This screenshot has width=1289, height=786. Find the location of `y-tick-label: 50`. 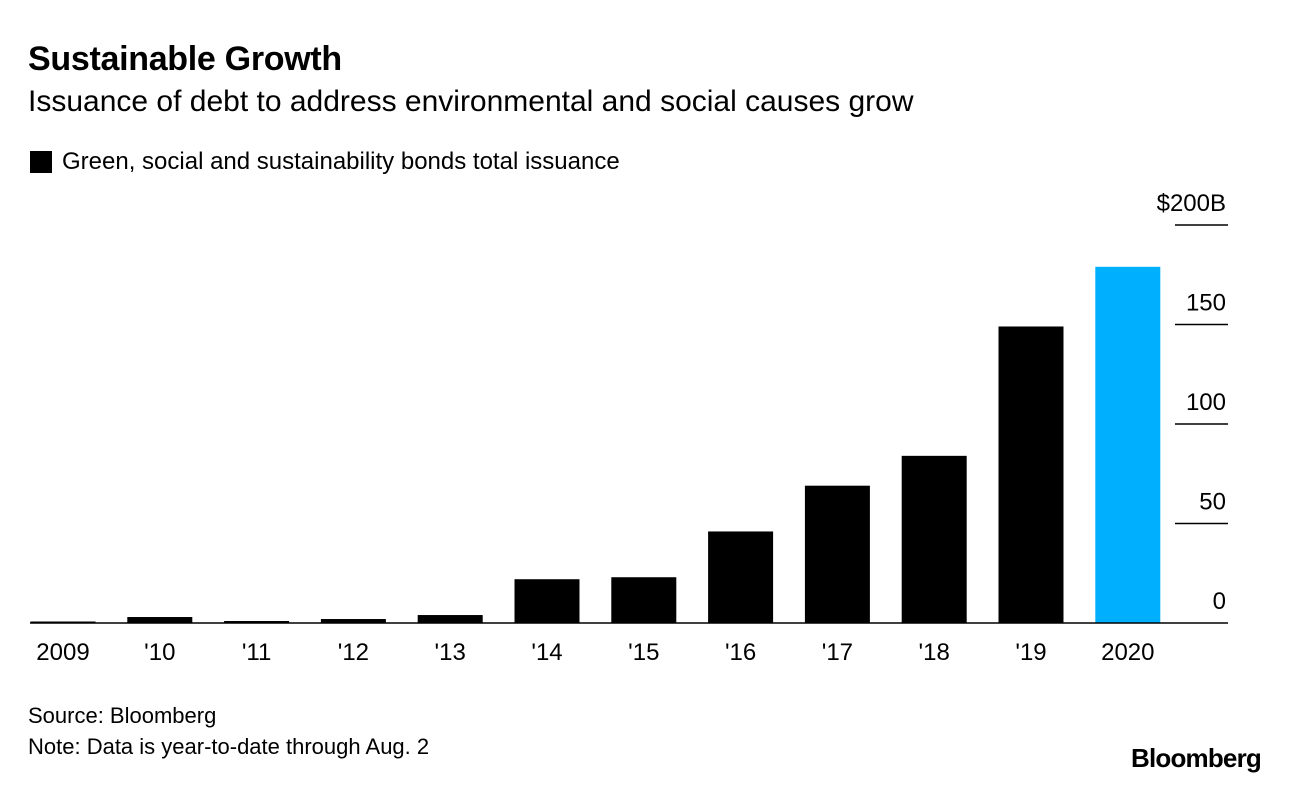

y-tick-label: 50 is located at coordinates (1212, 502).